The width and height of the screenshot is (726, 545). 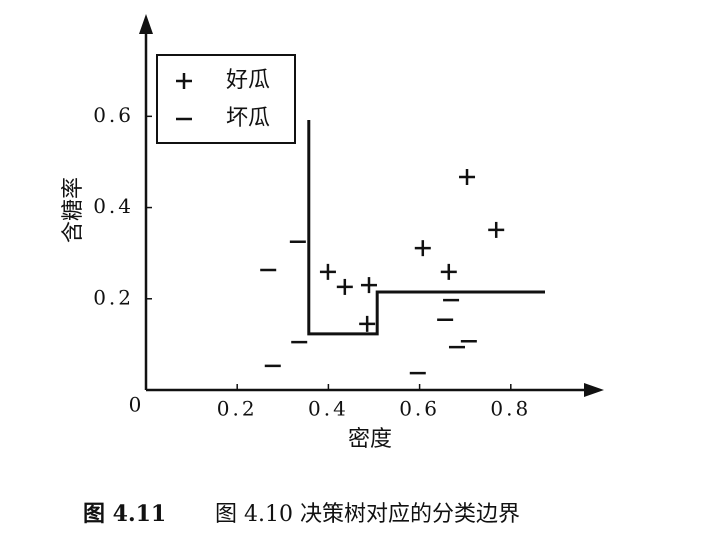 What do you see at coordinates (237, 409) in the screenshot?
I see `x-tick-label: 0.2` at bounding box center [237, 409].